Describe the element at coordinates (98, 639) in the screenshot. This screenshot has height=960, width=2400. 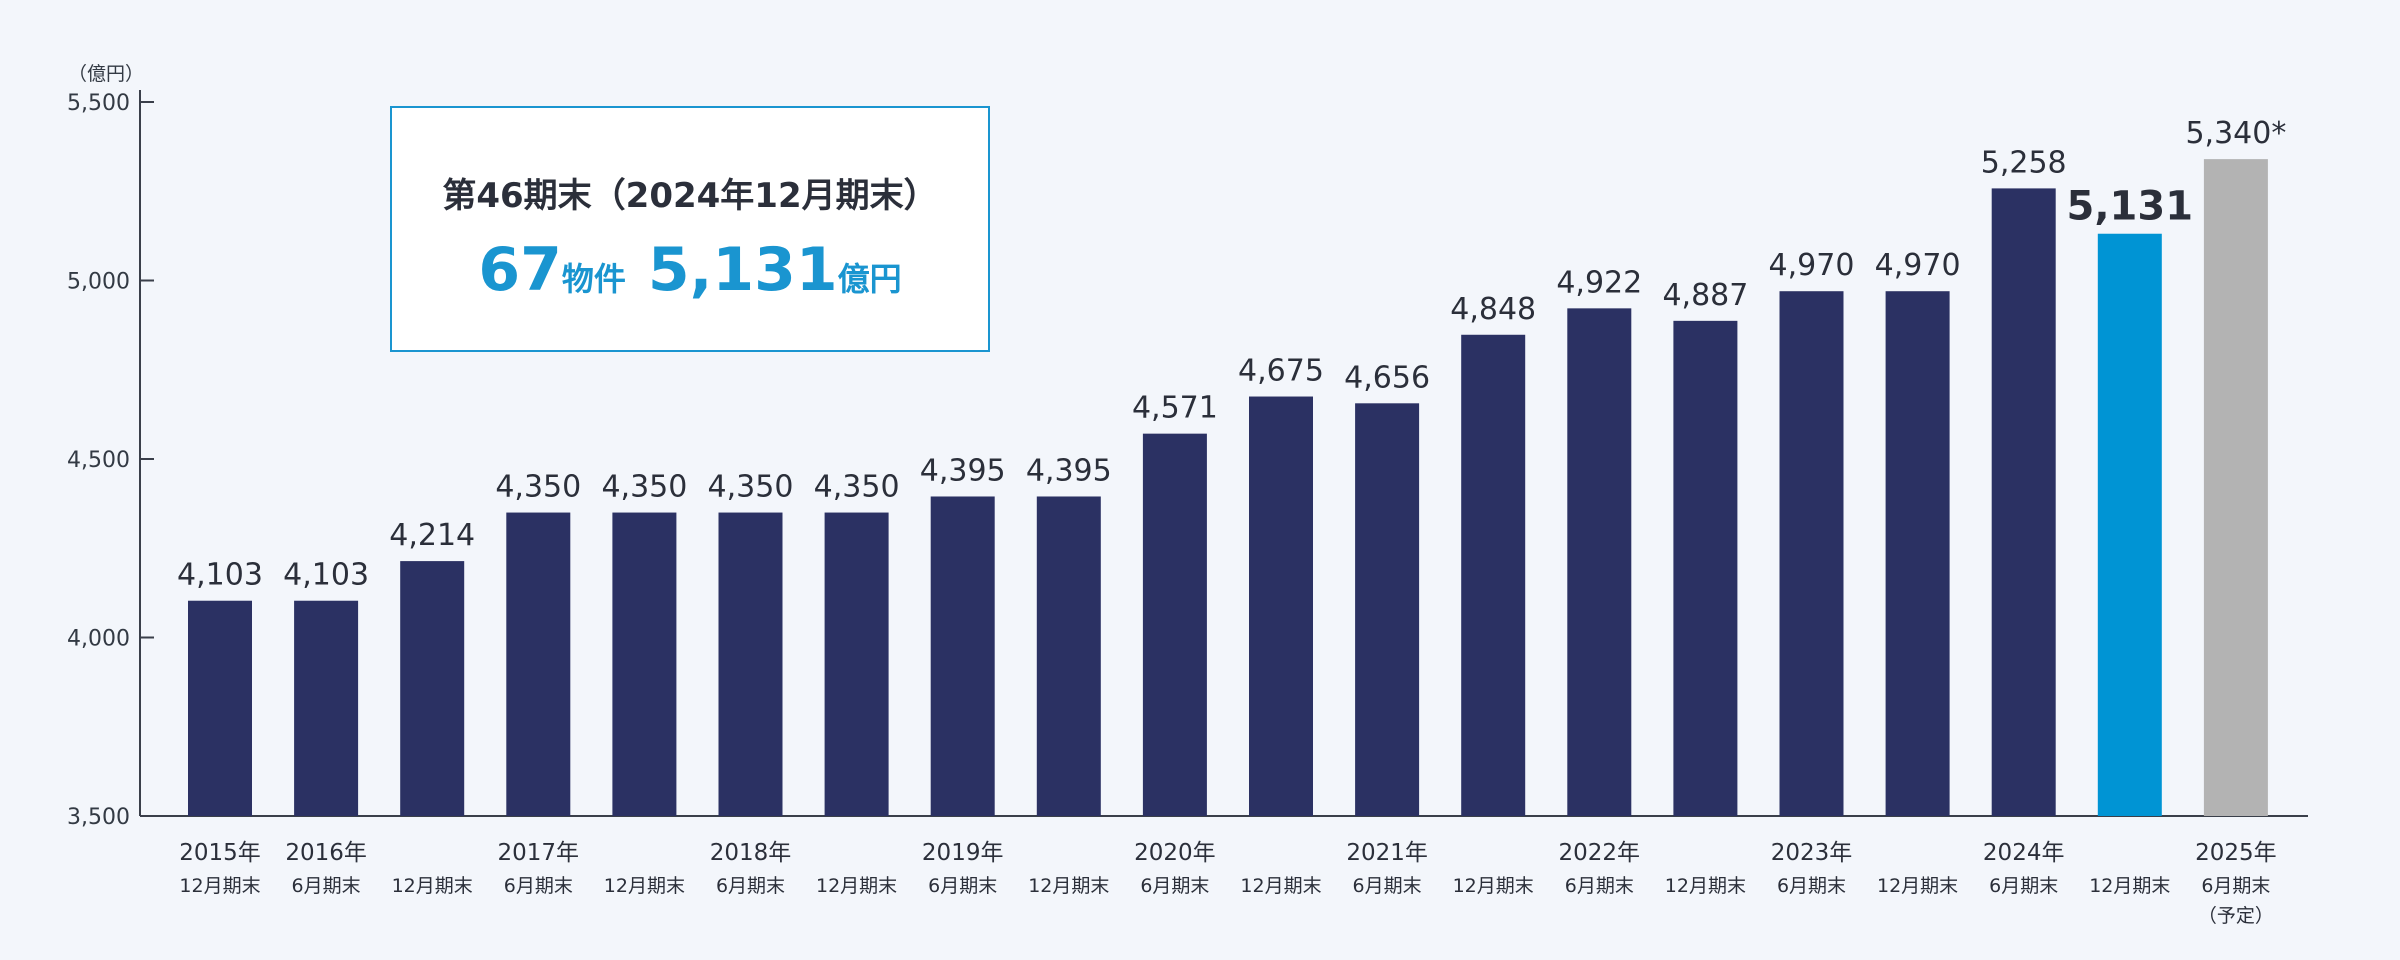
I see `y-tick-label: 4,000` at that location.